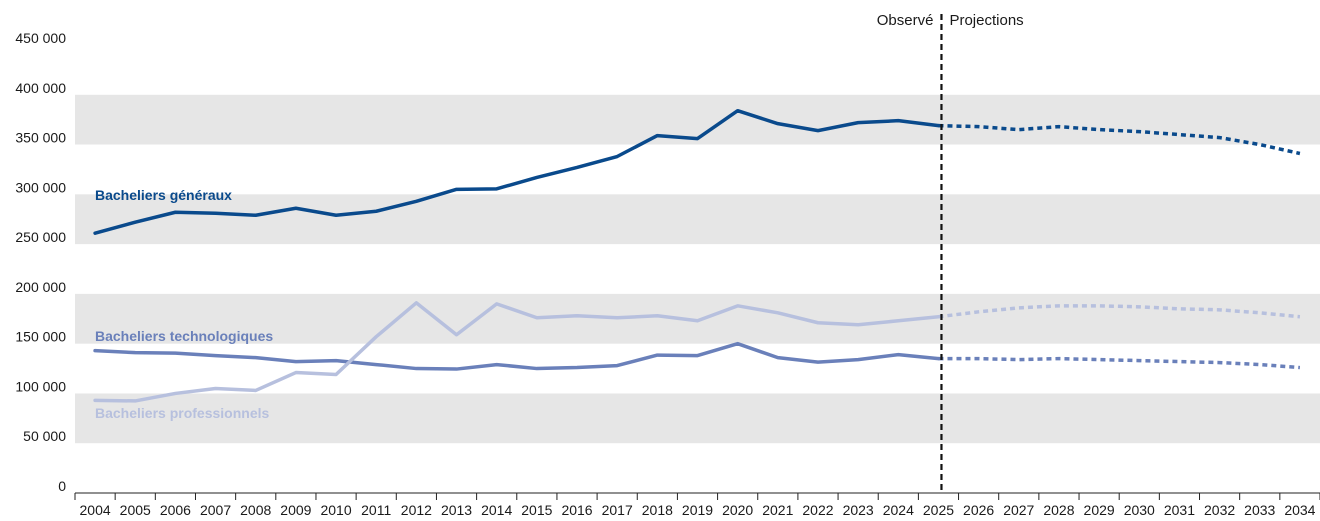  What do you see at coordinates (1139, 510) in the screenshot?
I see `x-tick-label: 2030` at bounding box center [1139, 510].